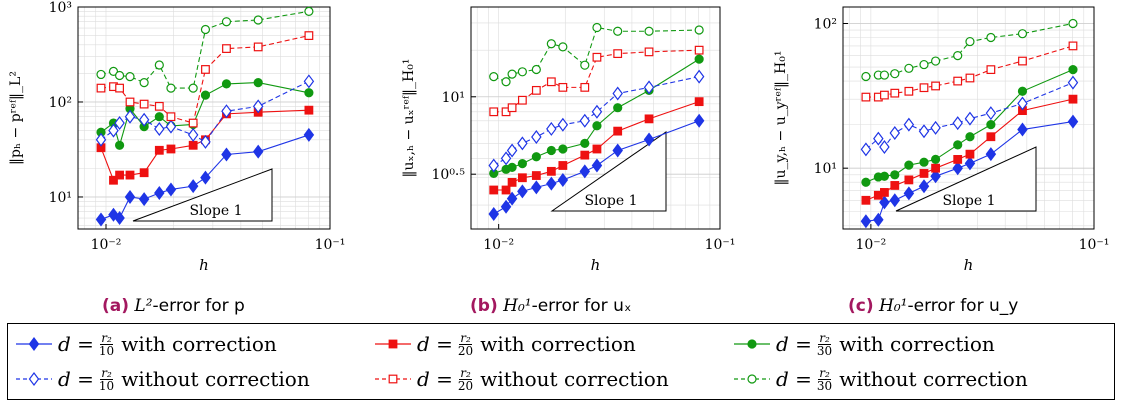 The width and height of the screenshot is (1127, 407). What do you see at coordinates (963, 306) in the screenshot?
I see `caption-c-text: -error for u_y` at bounding box center [963, 306].